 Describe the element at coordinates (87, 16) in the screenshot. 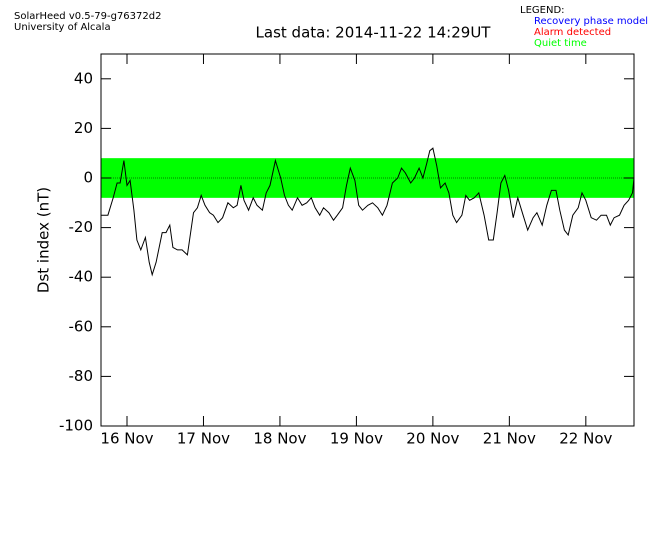

I see `header-line: SolarHeed v0.5-79-g76372d2` at that location.